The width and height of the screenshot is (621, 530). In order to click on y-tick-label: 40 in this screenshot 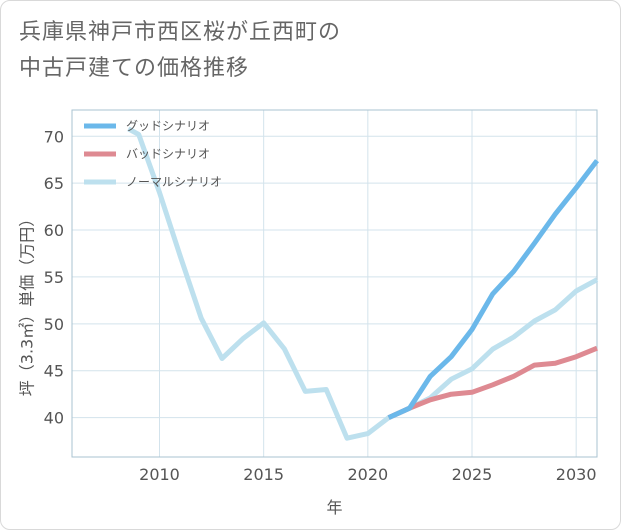, I will do `click(54, 418)`.